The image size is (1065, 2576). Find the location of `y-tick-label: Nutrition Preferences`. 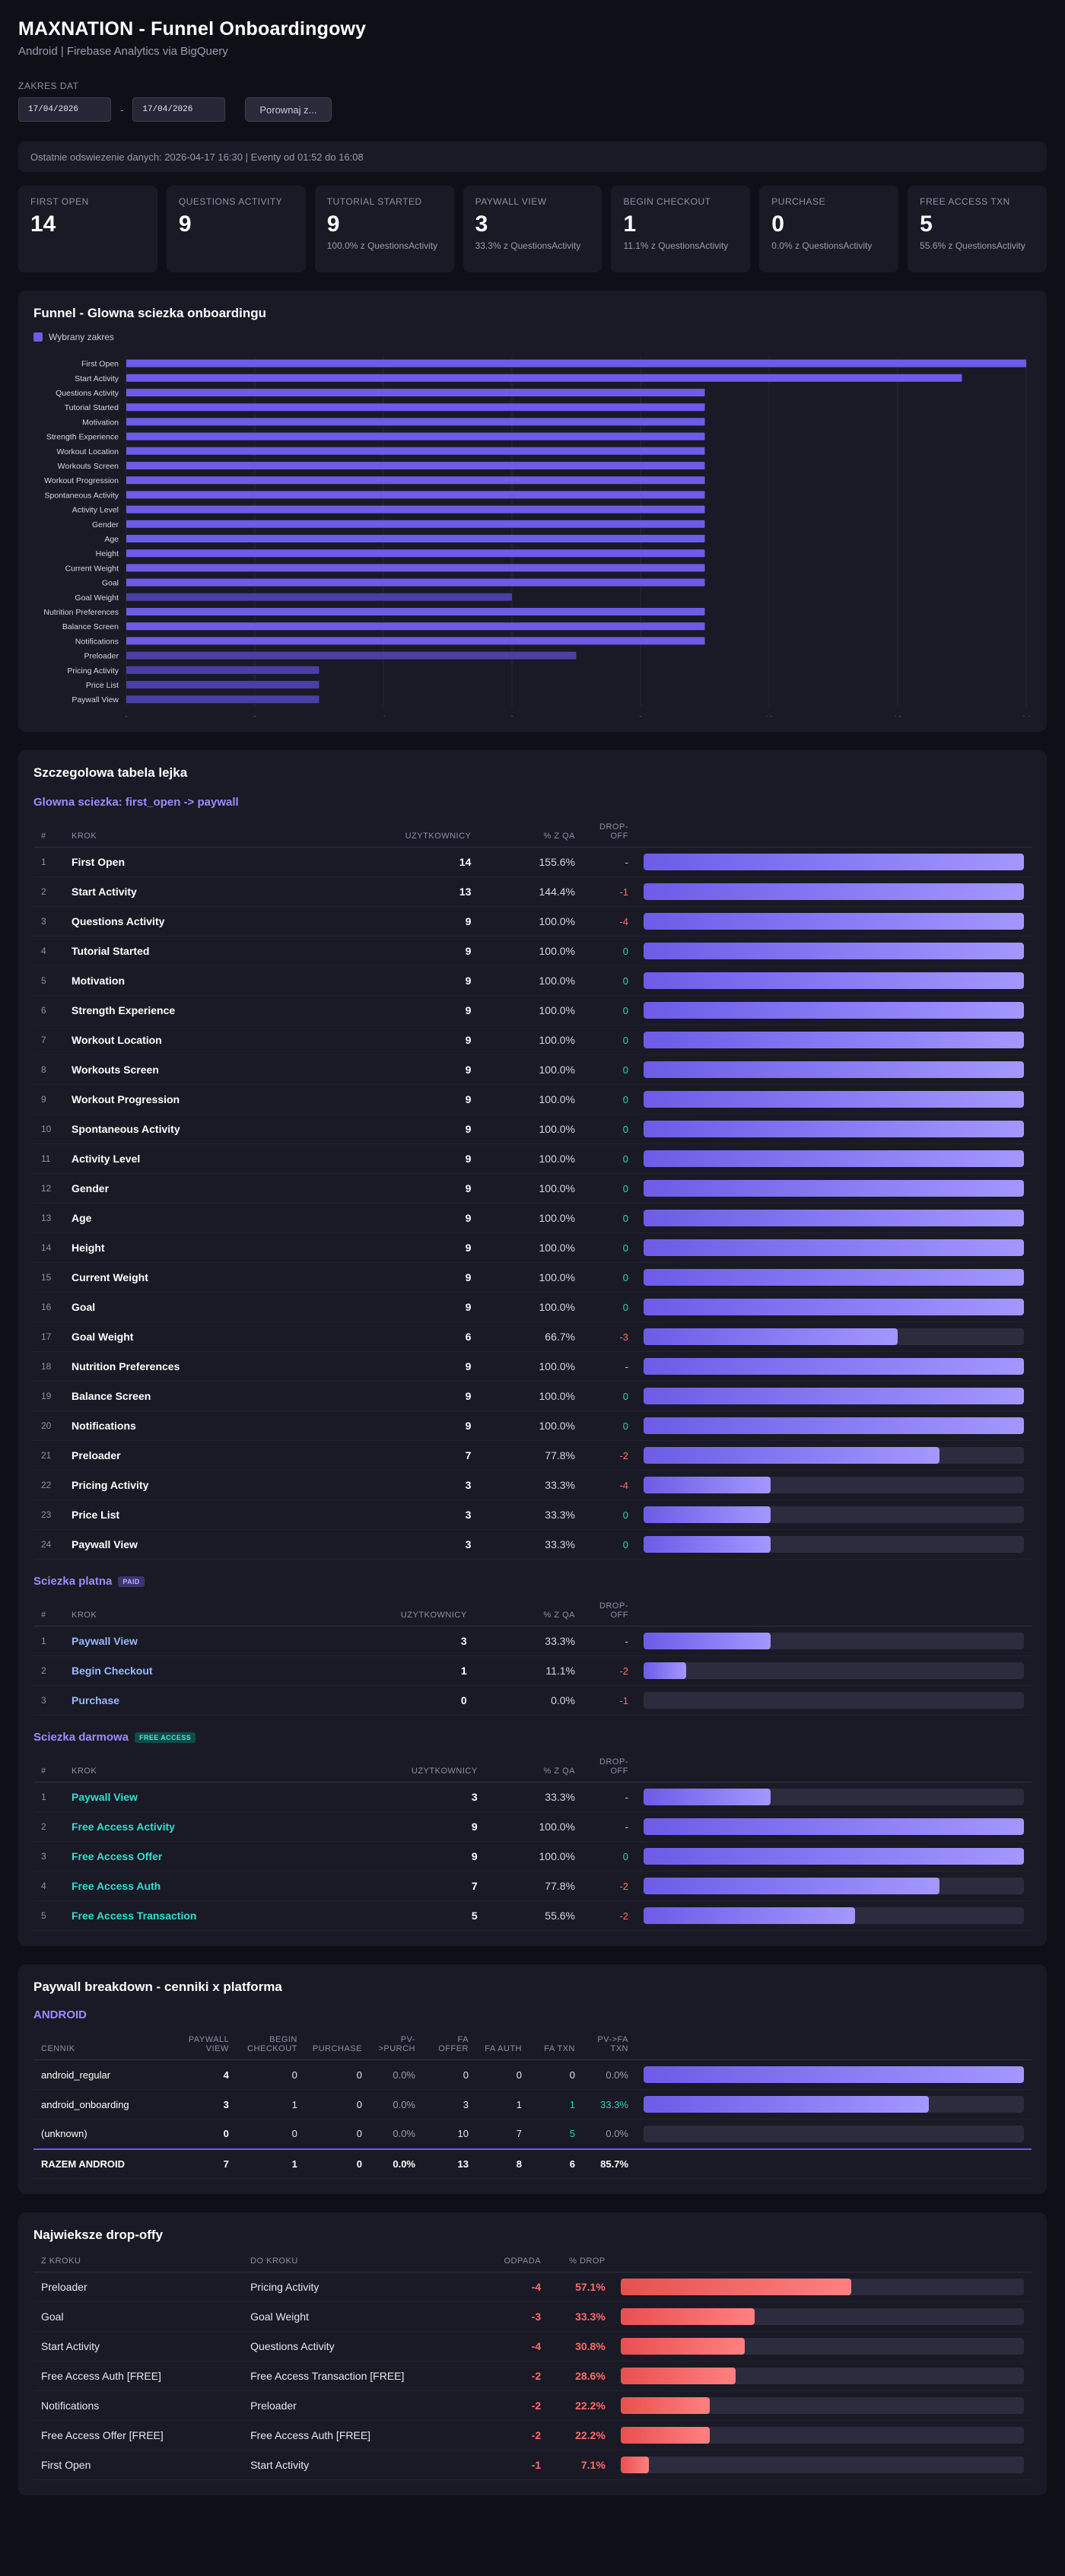

y-tick-label: Nutrition Preferences is located at coordinates (81, 612).